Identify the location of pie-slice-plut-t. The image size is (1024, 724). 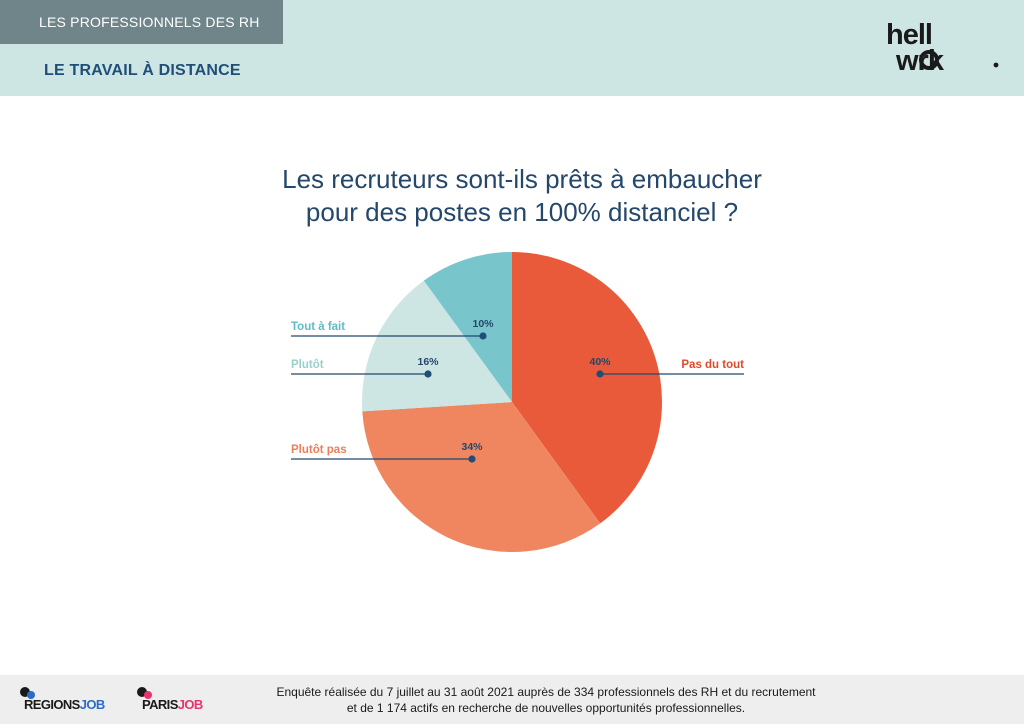
(437, 346).